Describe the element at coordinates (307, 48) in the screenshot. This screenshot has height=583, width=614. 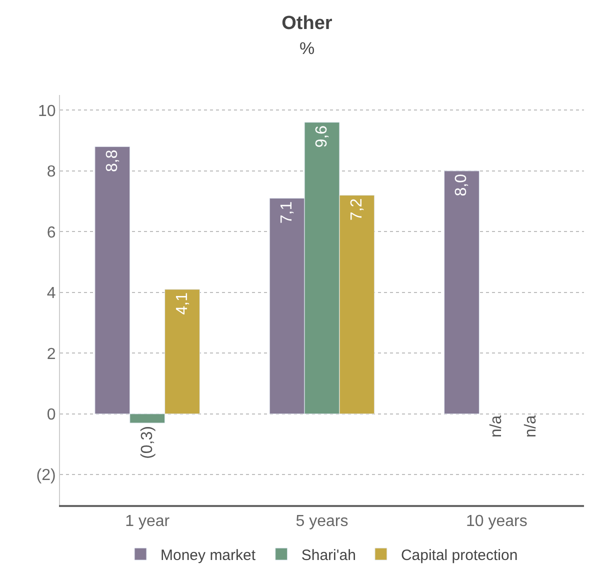
I see `chart-subtitle: %` at that location.